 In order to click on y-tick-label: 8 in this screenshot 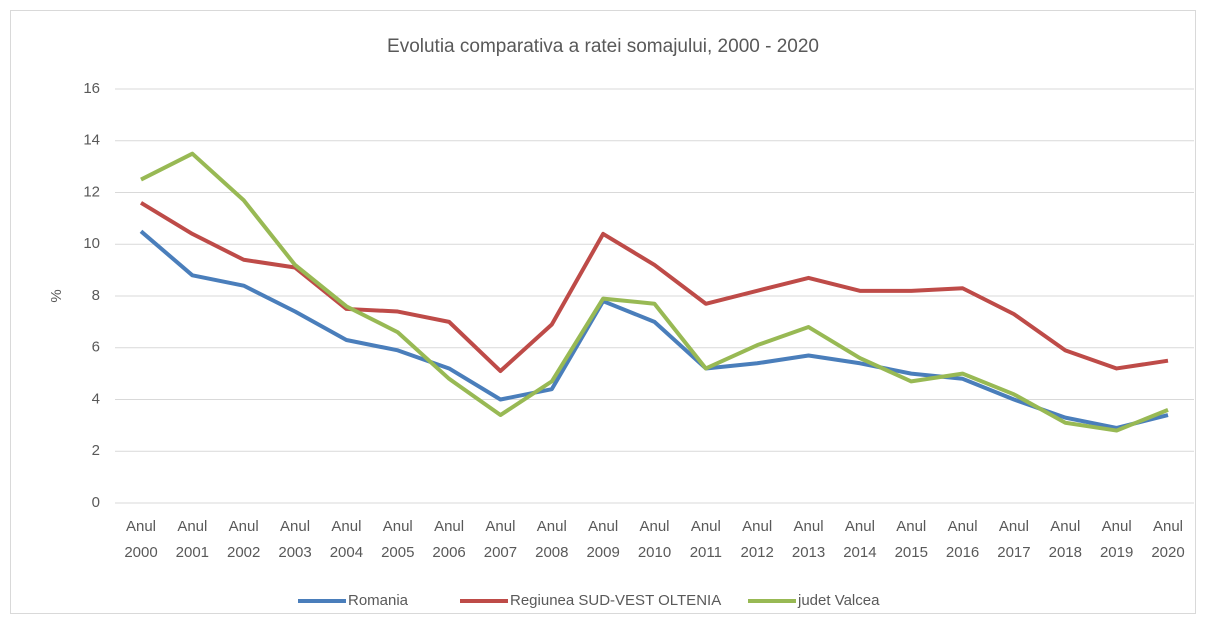, I will do `click(96, 295)`.